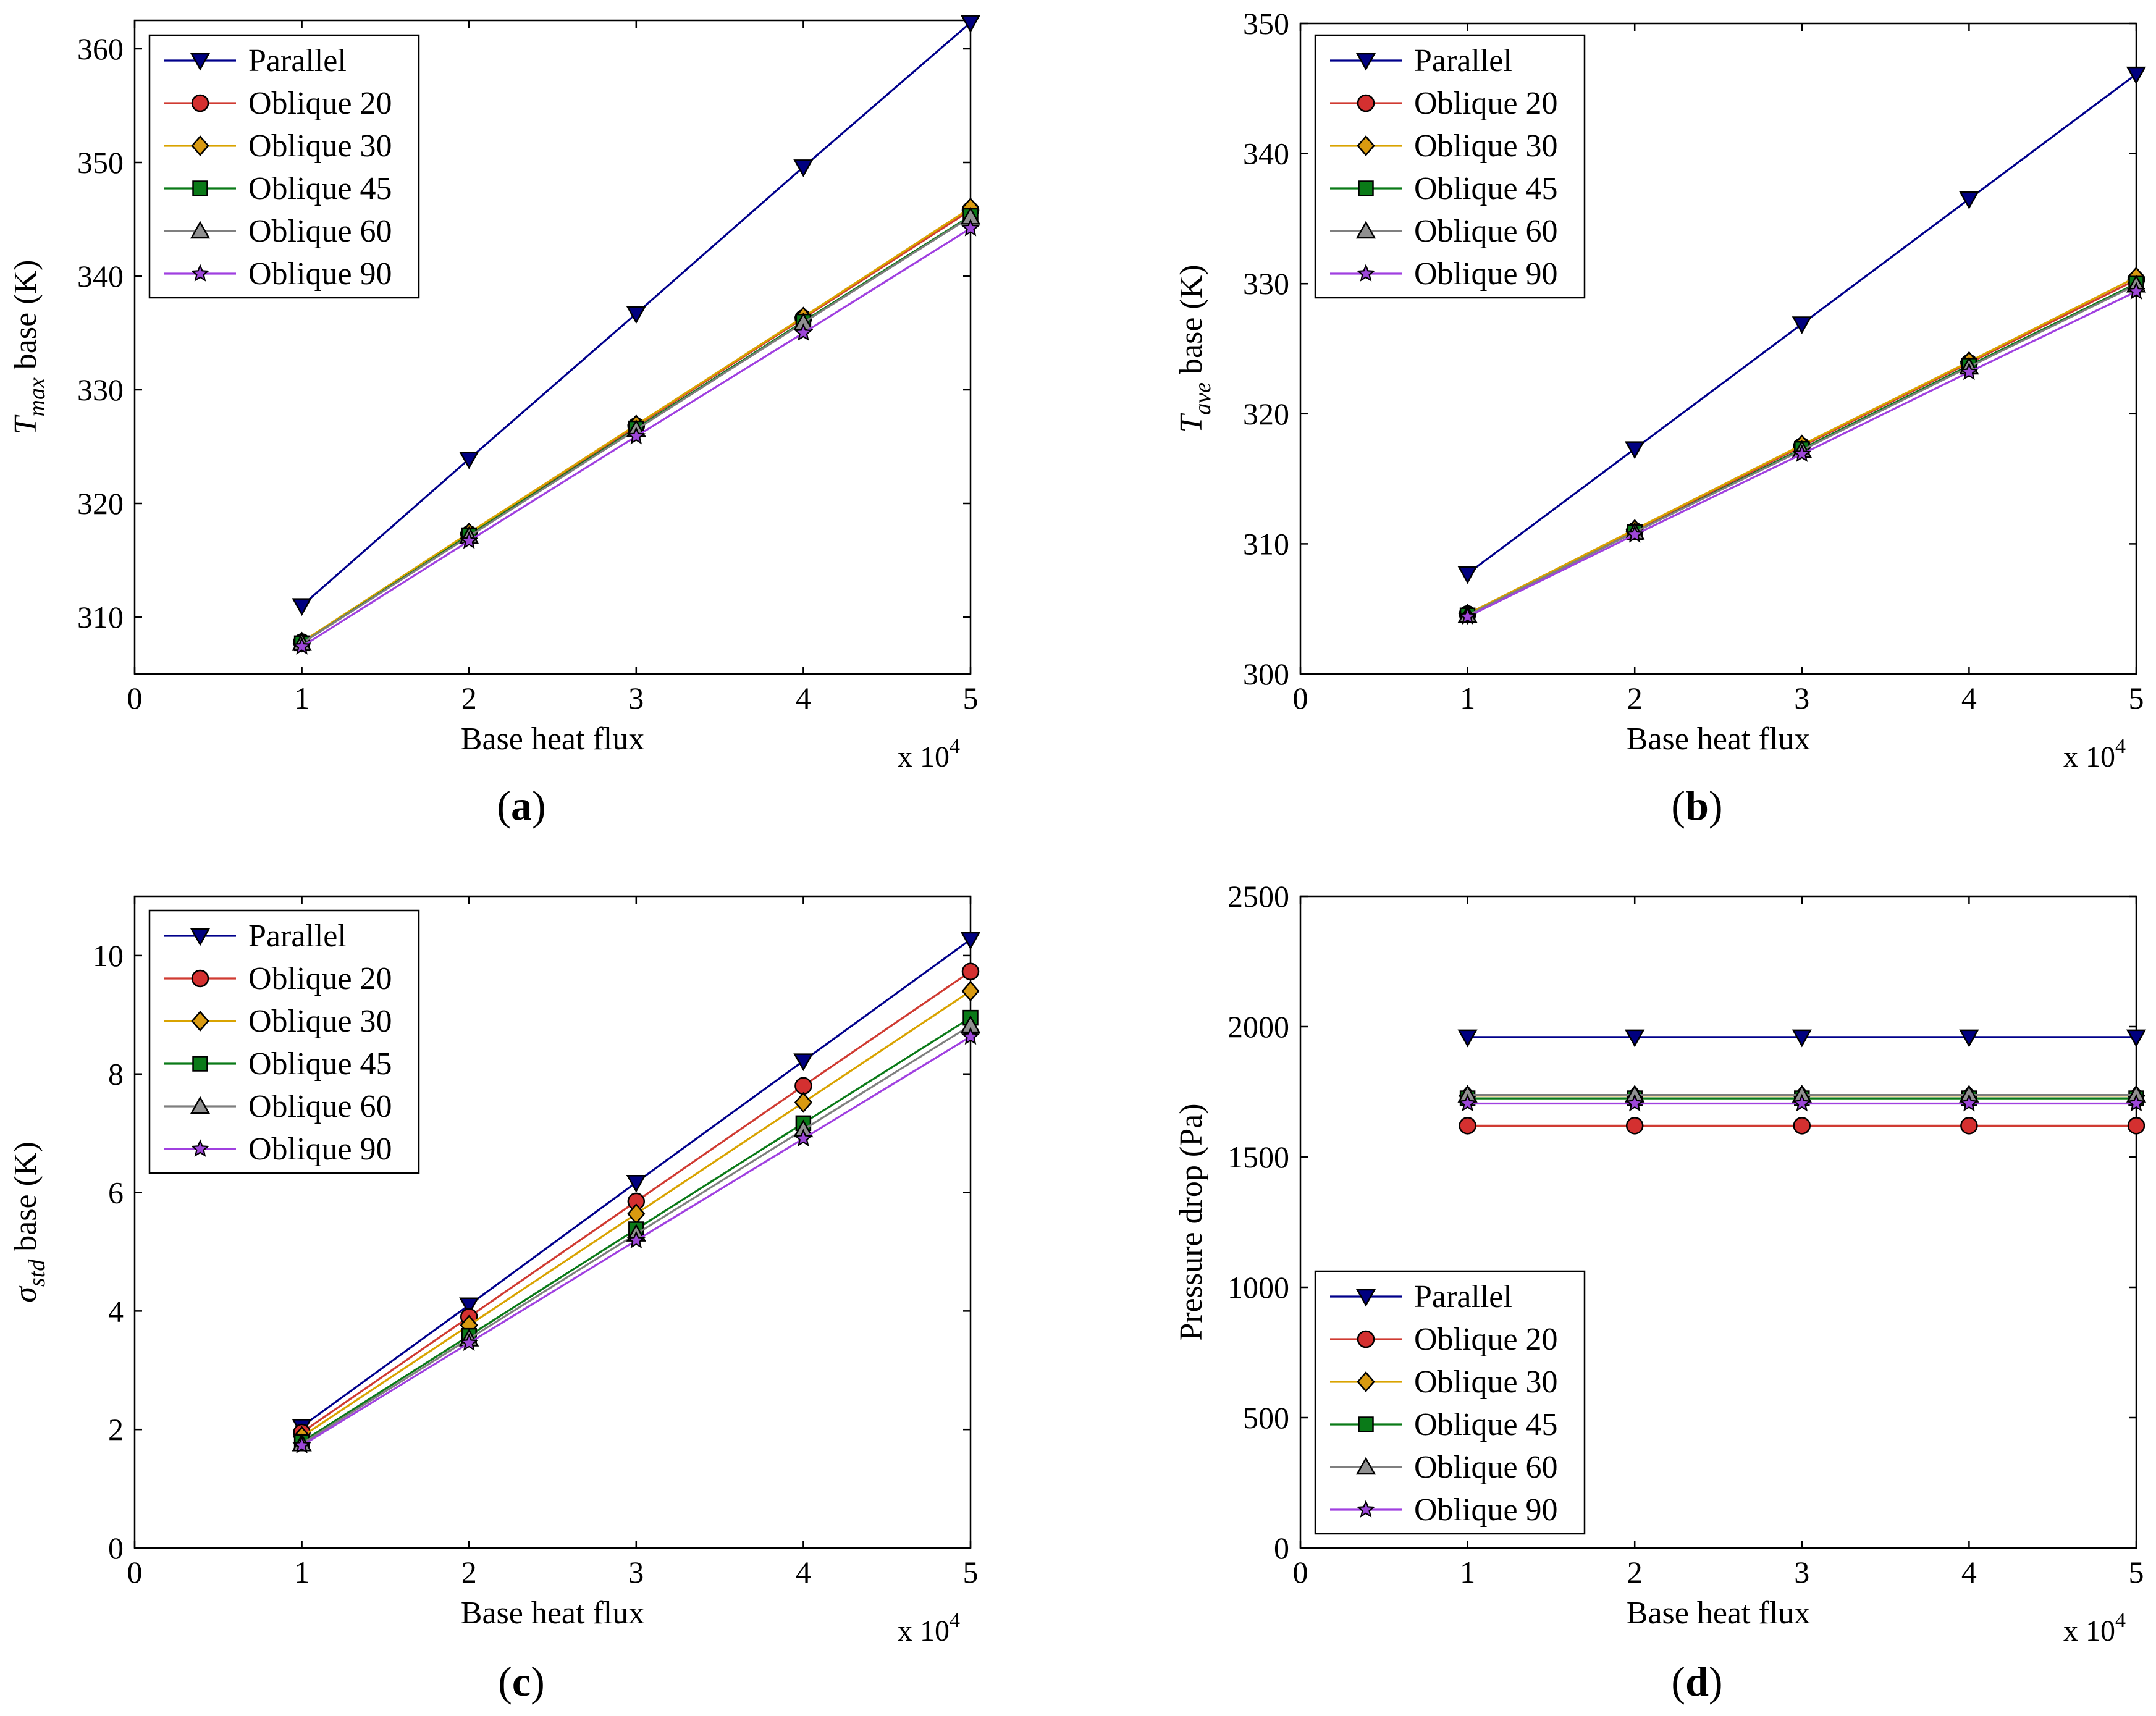 The height and width of the screenshot is (1716, 2156). Describe the element at coordinates (2137, 1572) in the screenshot. I see `x-tick-label: 5` at that location.